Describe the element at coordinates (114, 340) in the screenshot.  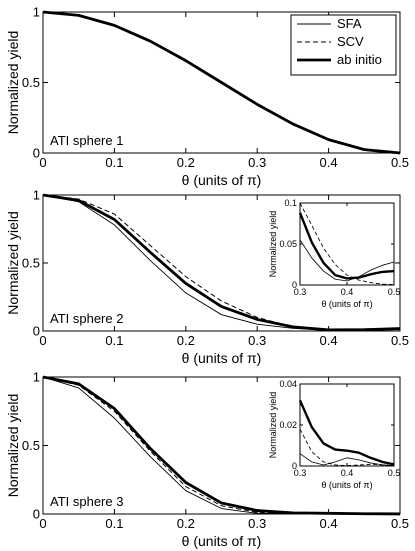
I see `panel2-xtick-label: 0.1` at that location.